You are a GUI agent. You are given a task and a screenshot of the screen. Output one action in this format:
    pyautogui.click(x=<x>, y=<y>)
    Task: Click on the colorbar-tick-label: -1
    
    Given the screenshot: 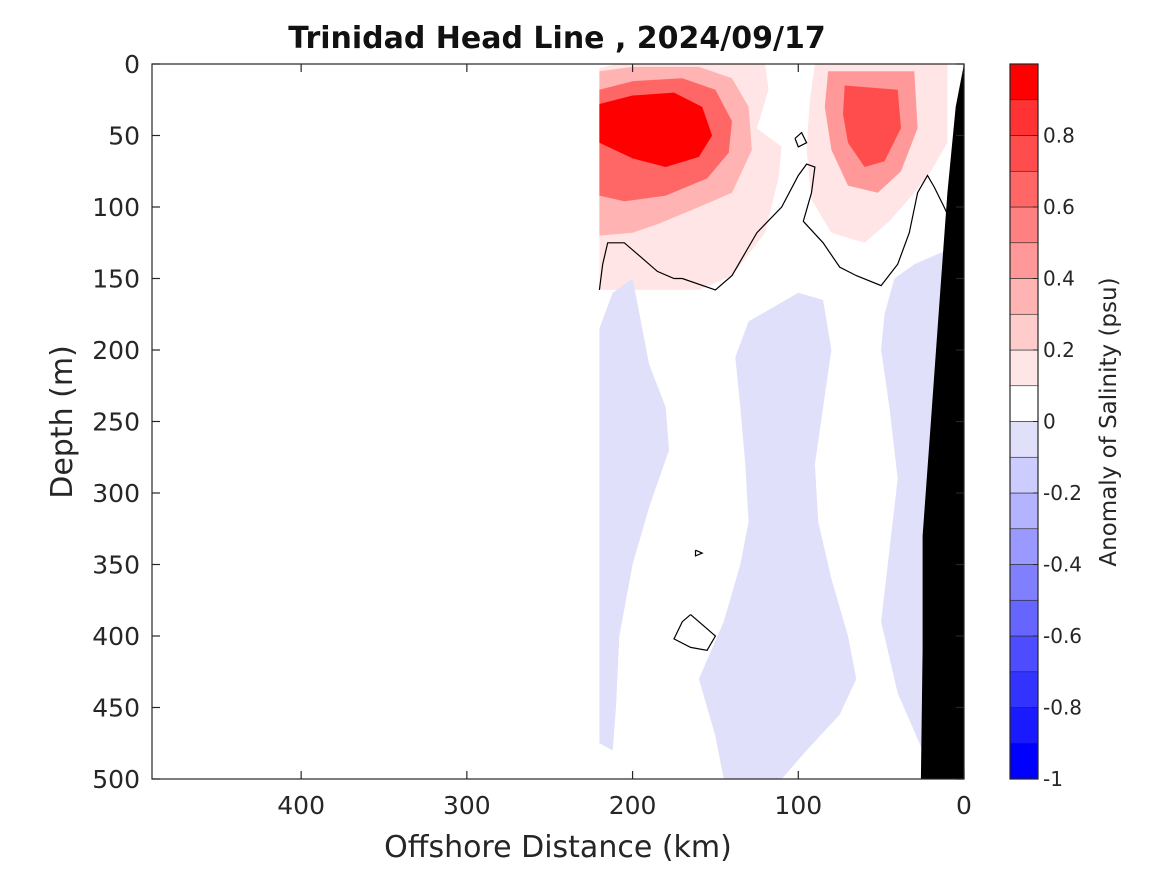 What is the action you would take?
    pyautogui.click(x=1053, y=779)
    